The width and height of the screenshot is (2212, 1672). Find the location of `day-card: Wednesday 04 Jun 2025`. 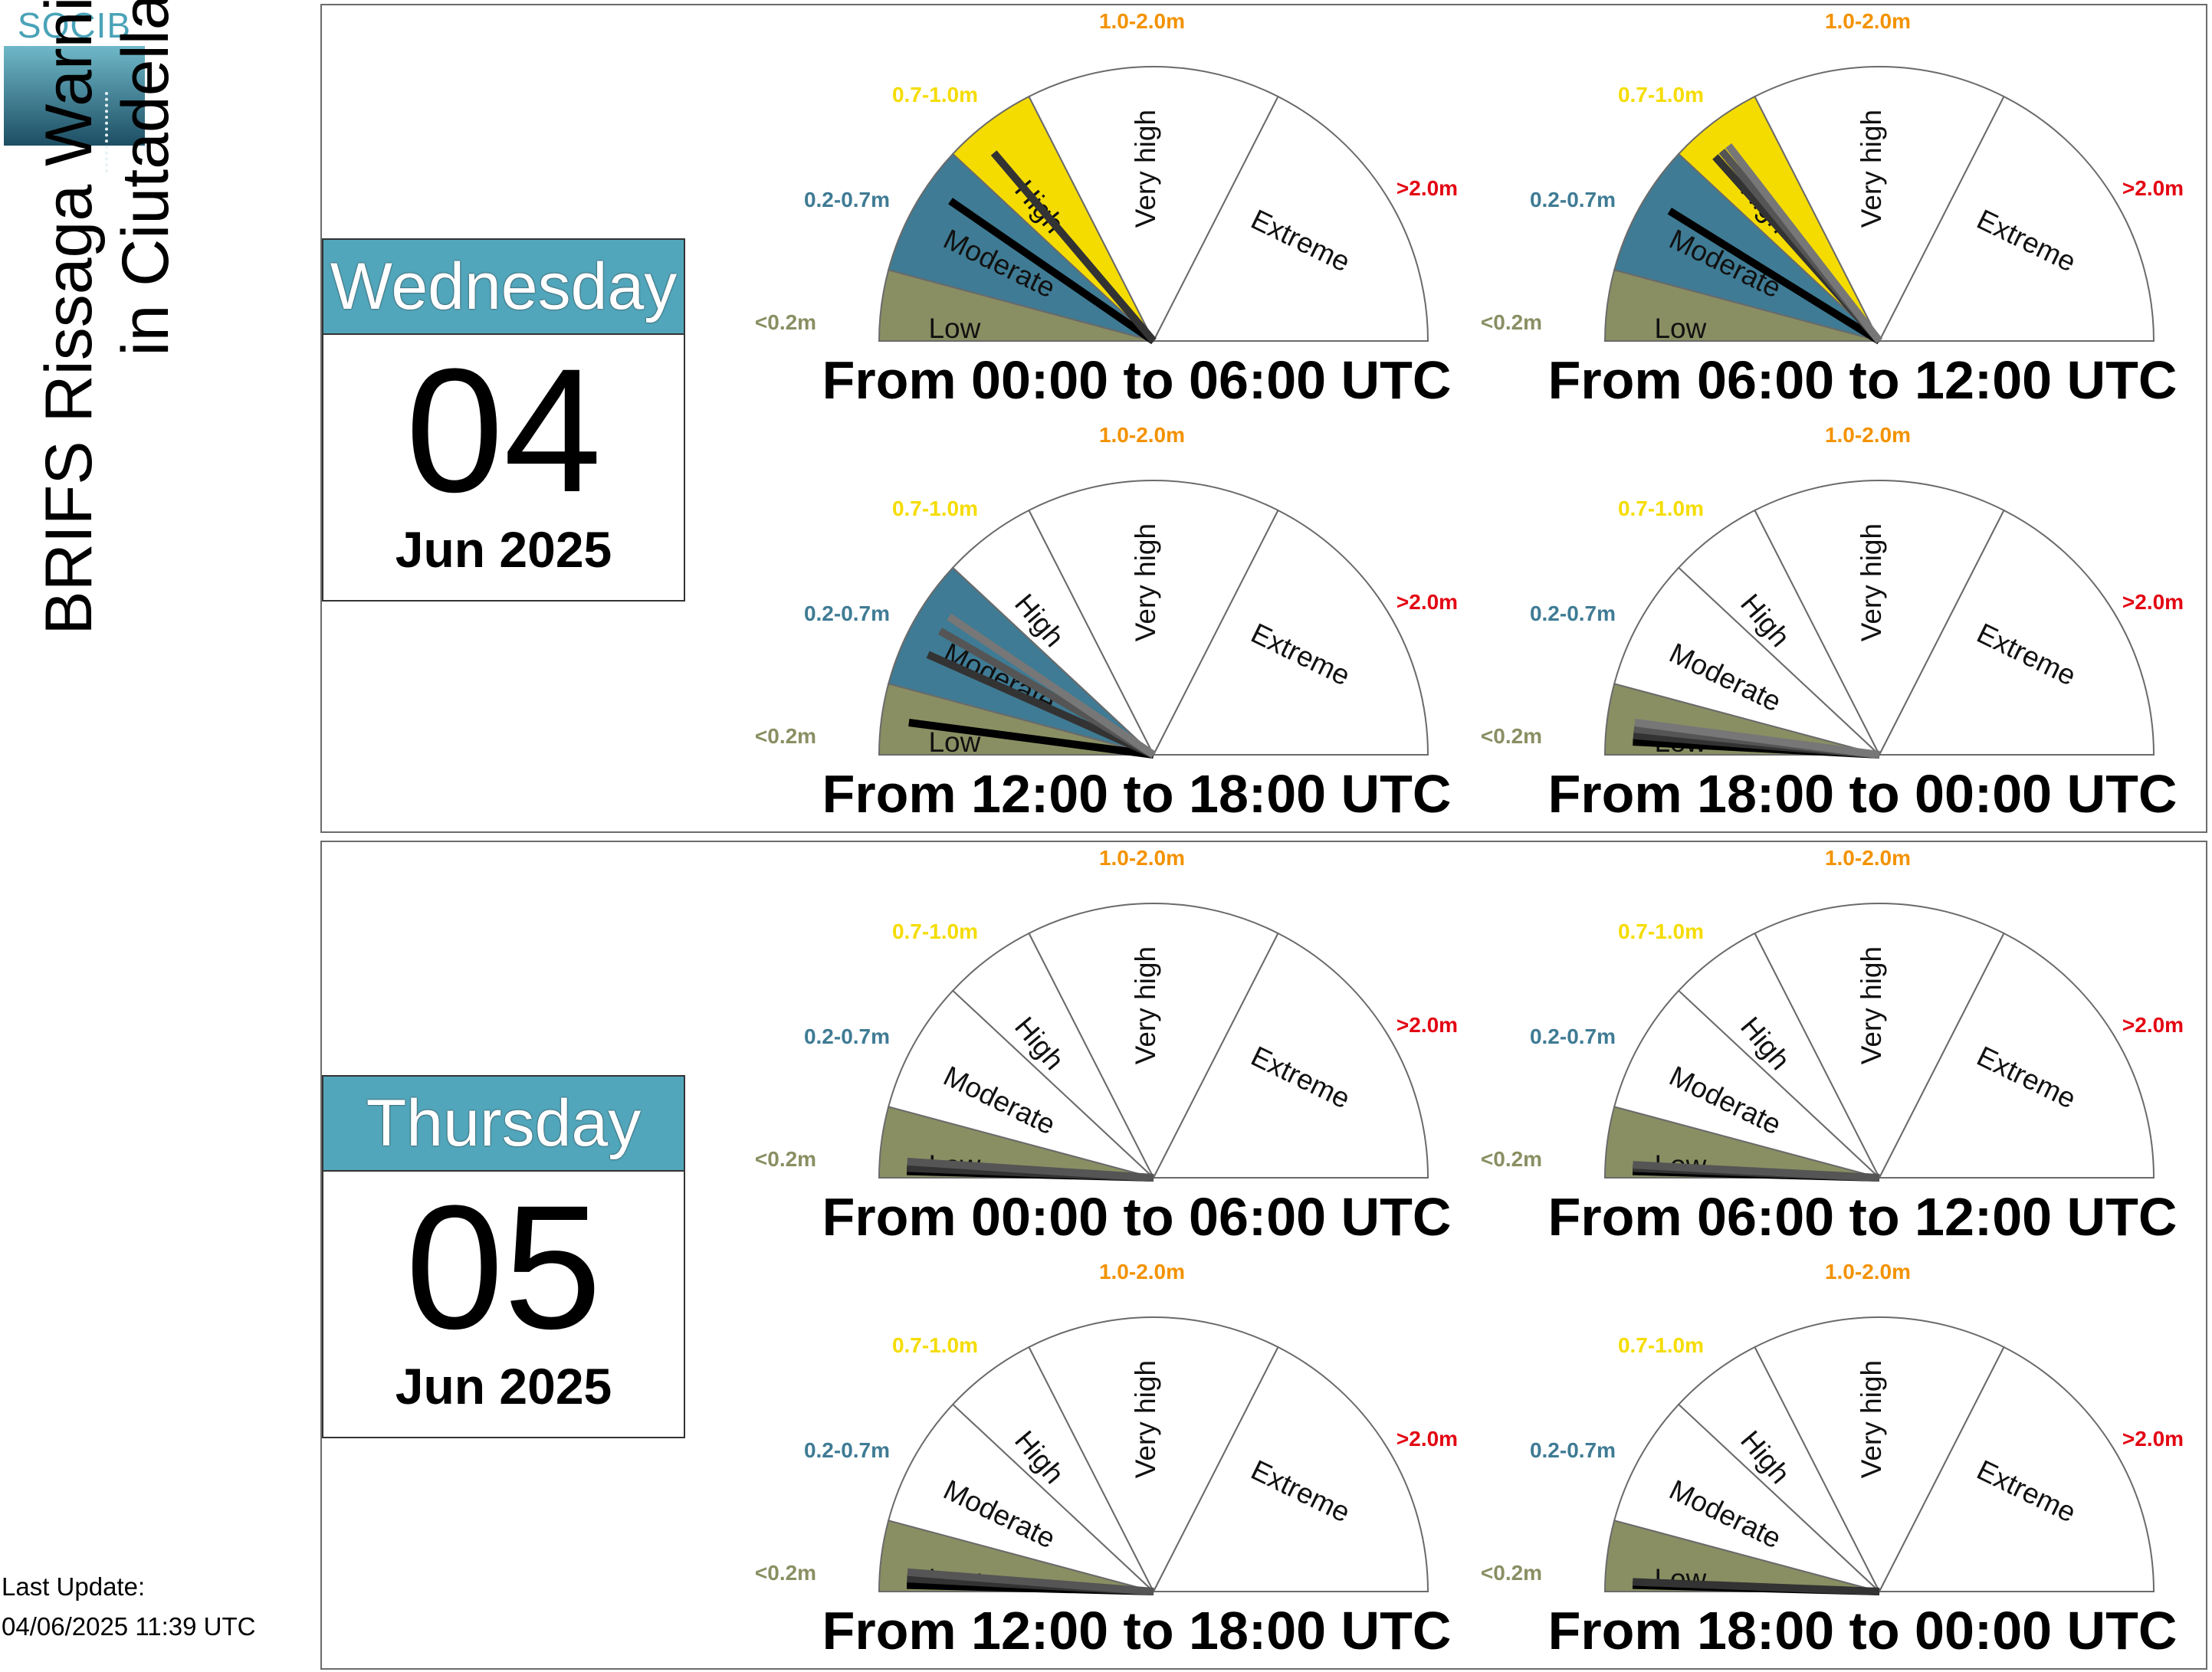

day-card: Wednesday 04 Jun 2025 is located at coordinates (503, 420).